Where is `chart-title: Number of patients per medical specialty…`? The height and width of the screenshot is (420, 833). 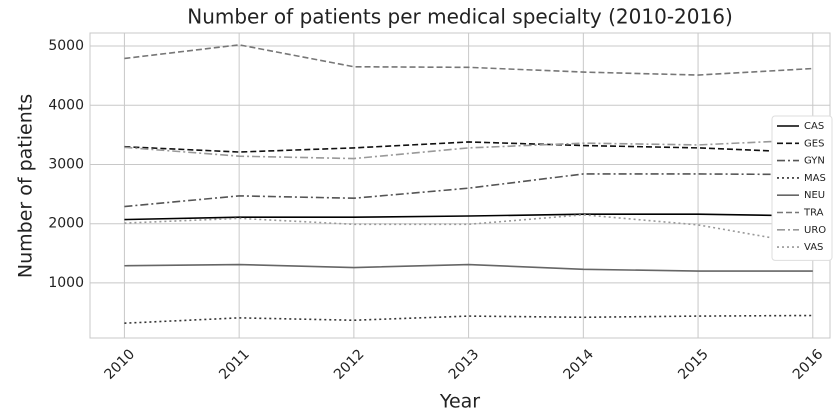
chart-title: Number of patients per medical specialty… is located at coordinates (460, 17).